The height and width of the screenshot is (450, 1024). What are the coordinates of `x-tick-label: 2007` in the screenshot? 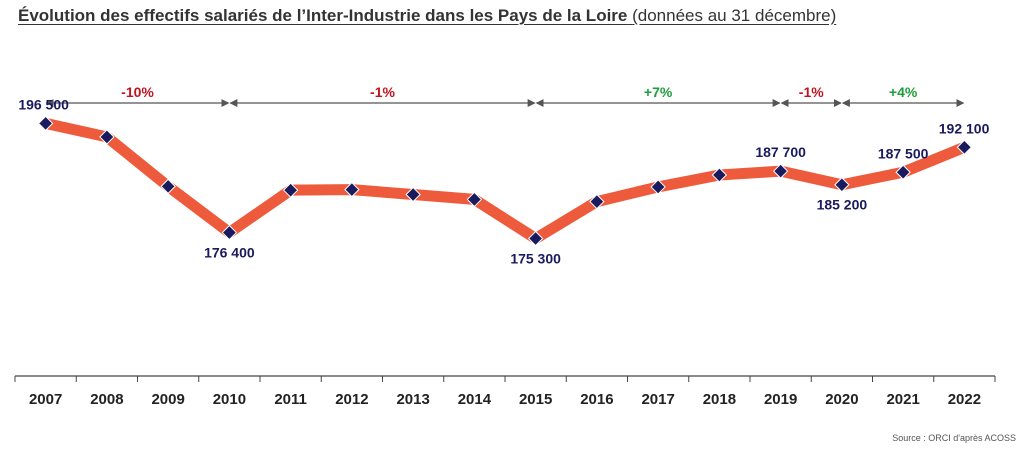 It's located at (45, 399).